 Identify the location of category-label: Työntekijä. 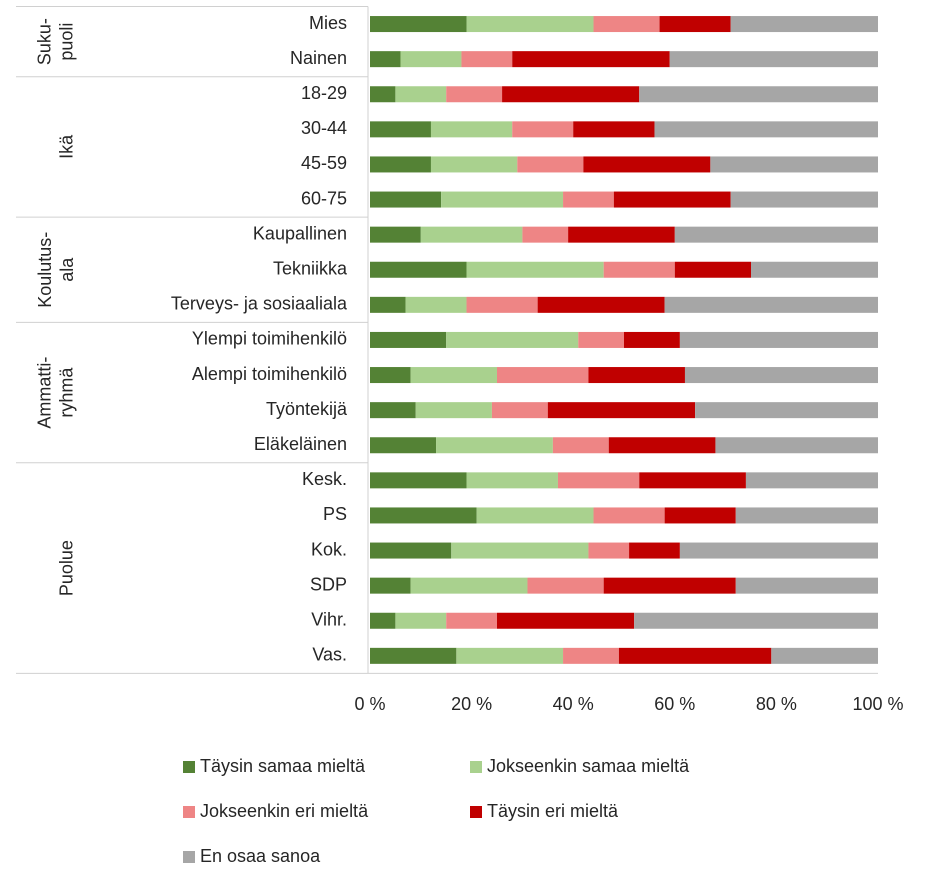
(307, 409).